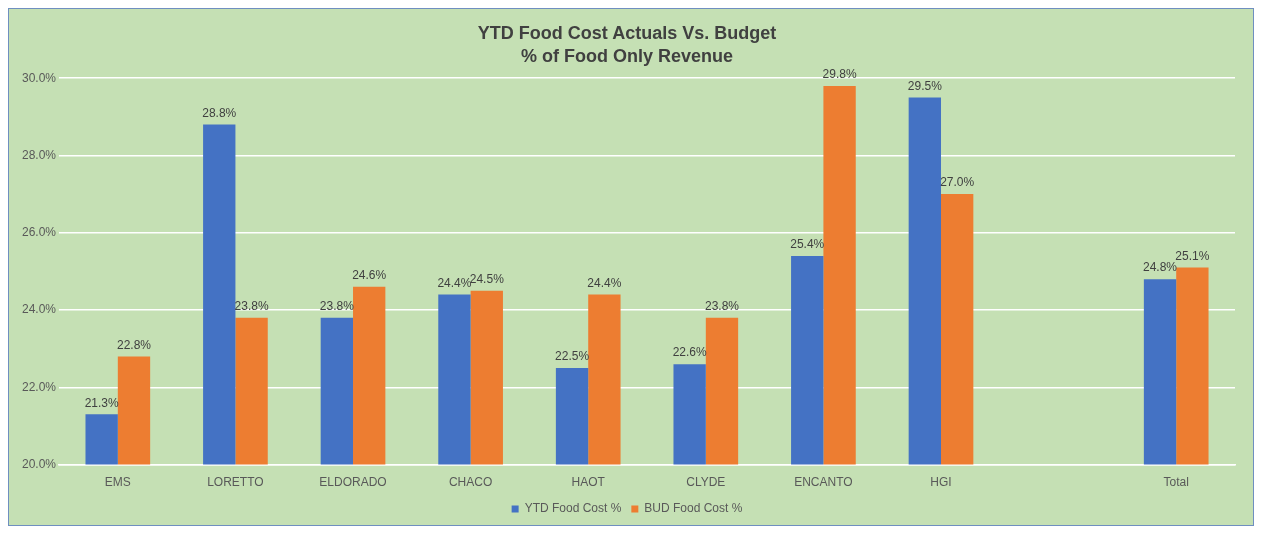 The image size is (1262, 534). What do you see at coordinates (807, 244) in the screenshot?
I see `data-label: 25.4%` at bounding box center [807, 244].